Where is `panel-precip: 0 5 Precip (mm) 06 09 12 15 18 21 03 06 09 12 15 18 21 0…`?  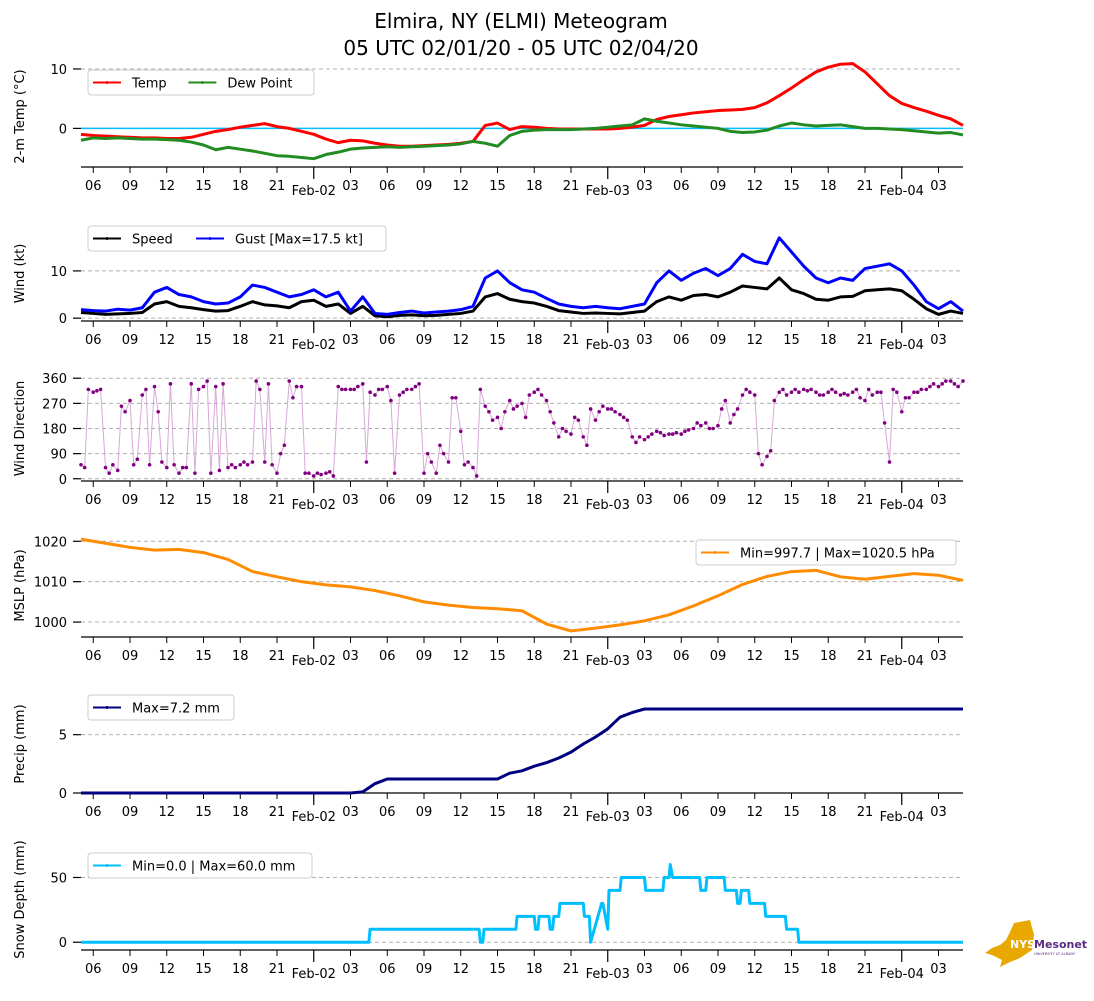 panel-precip: 0 5 Precip (mm) 06 09 12 15 18 21 03 06 09 12 15 18 21 0… is located at coordinates (488, 759).